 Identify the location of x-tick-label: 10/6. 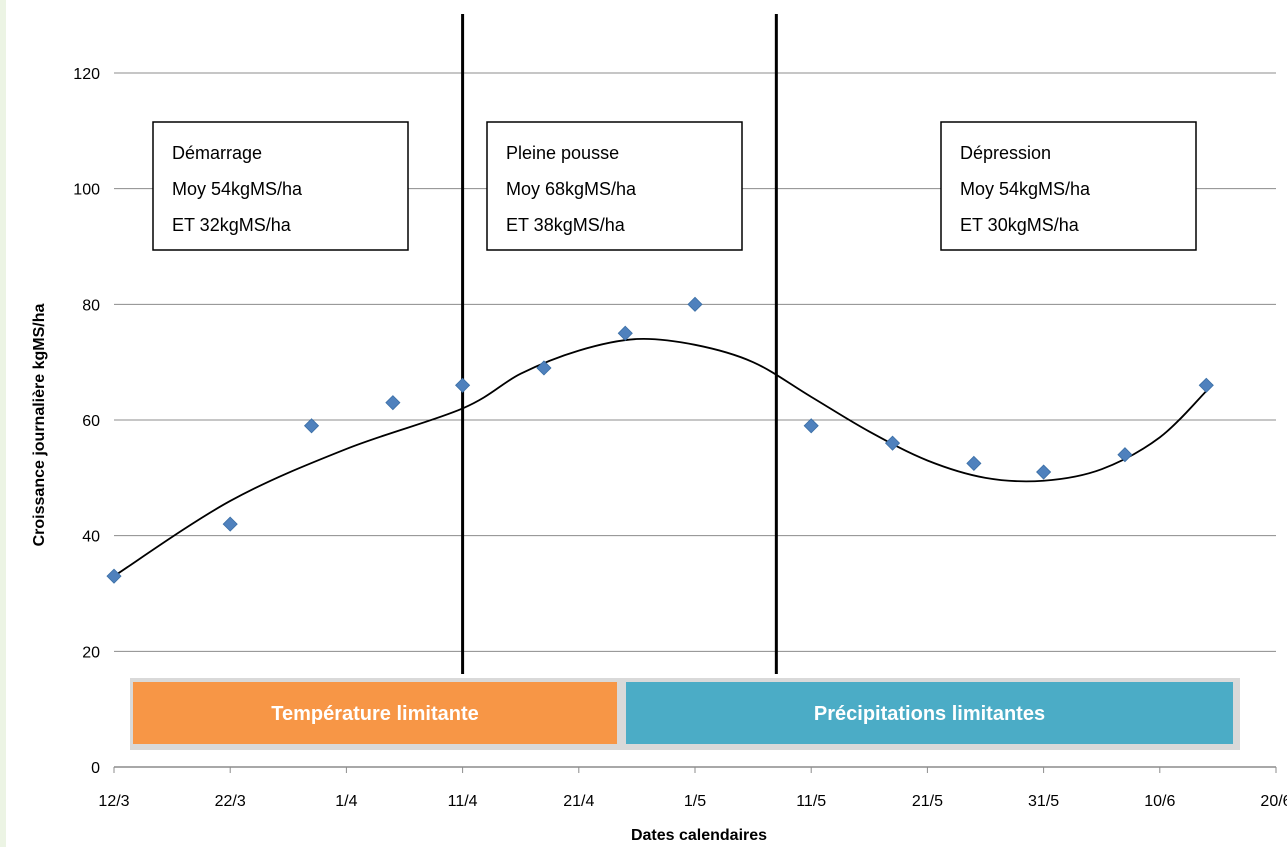
(1159, 801).